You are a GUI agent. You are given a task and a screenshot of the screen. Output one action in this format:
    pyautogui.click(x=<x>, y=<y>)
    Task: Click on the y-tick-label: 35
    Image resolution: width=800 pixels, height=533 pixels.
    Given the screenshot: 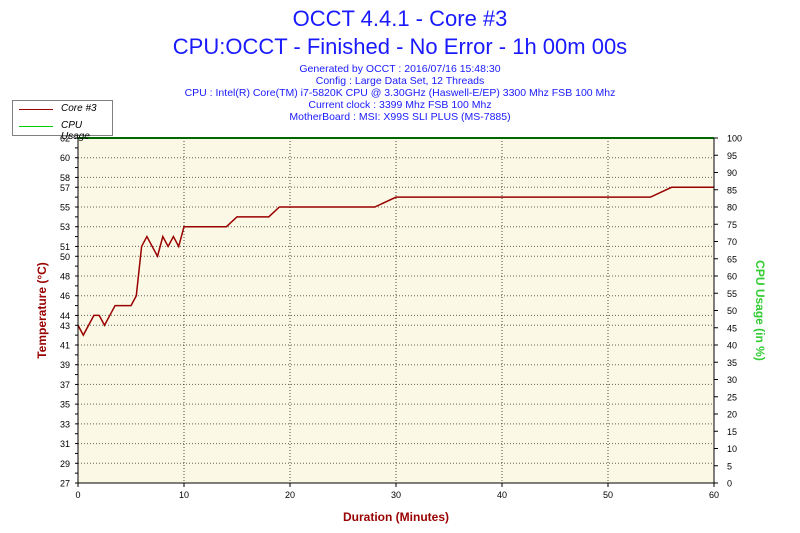 What is the action you would take?
    pyautogui.click(x=65, y=405)
    